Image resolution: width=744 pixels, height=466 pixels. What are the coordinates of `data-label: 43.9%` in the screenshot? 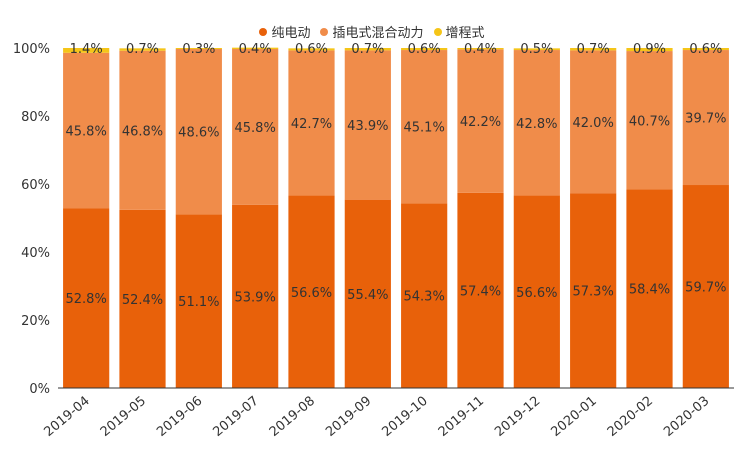 It's located at (367, 126).